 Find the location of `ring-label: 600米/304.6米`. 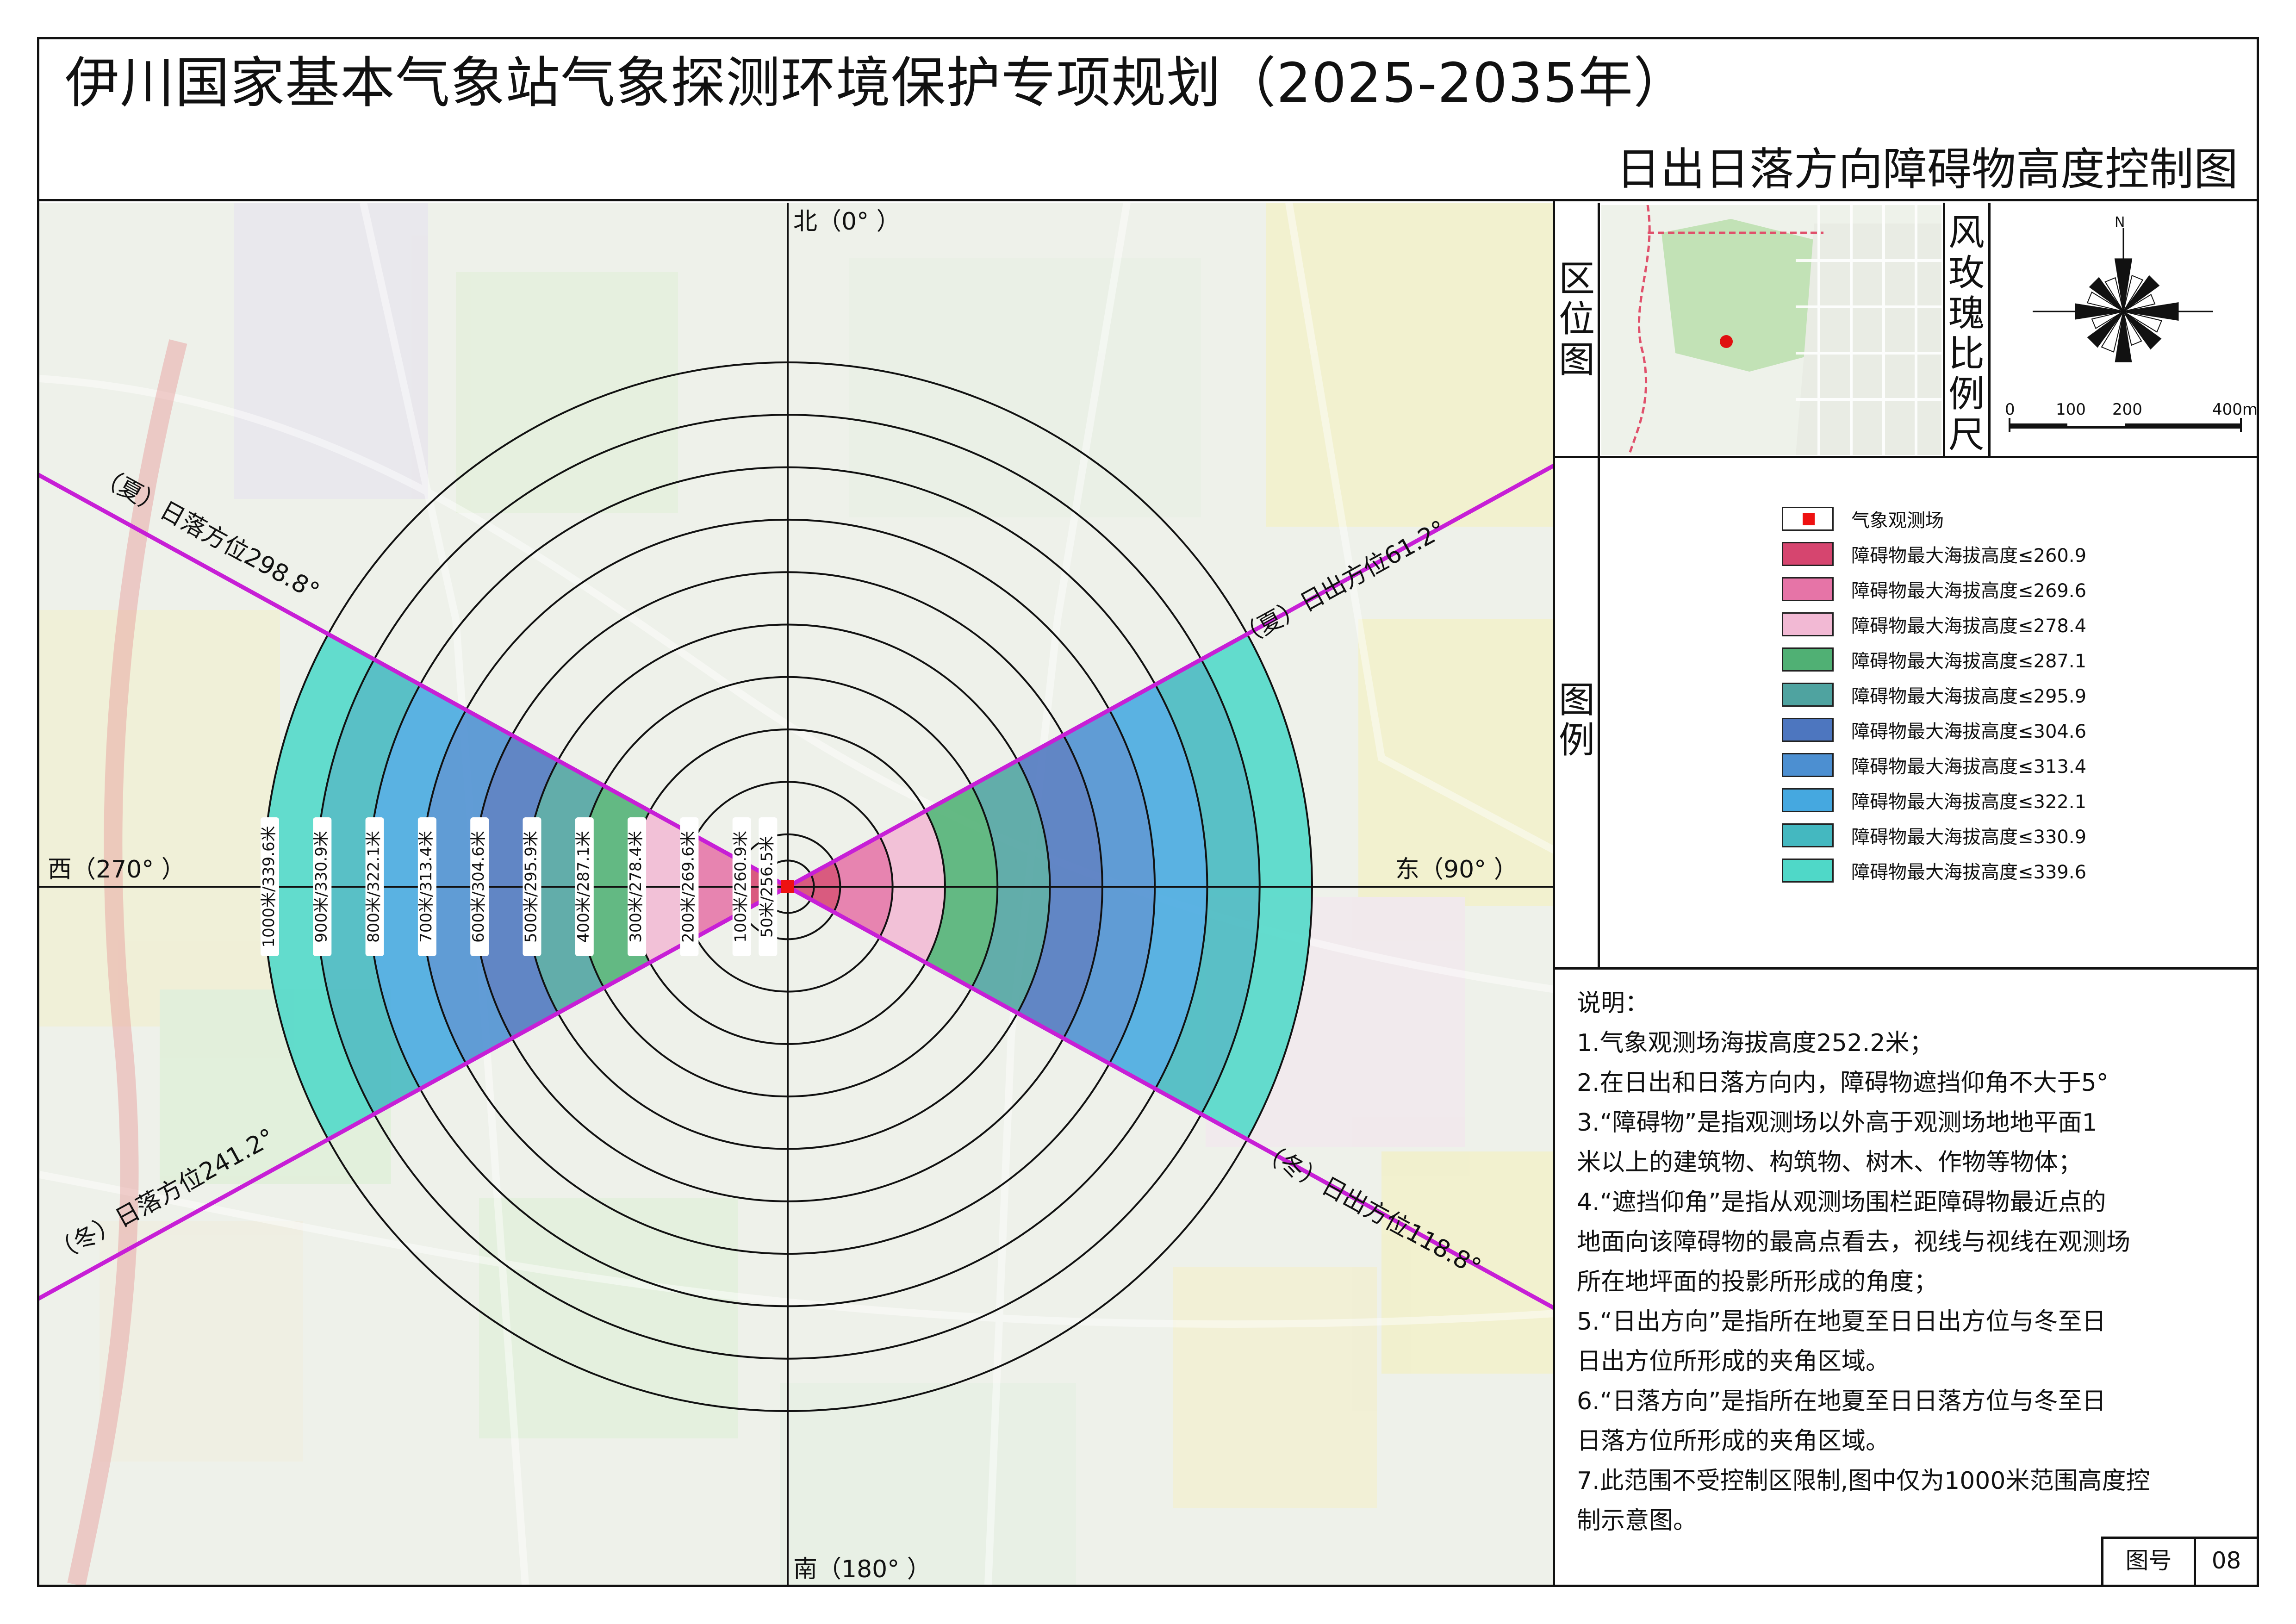

ring-label: 600米/304.6米 is located at coordinates (478, 887).